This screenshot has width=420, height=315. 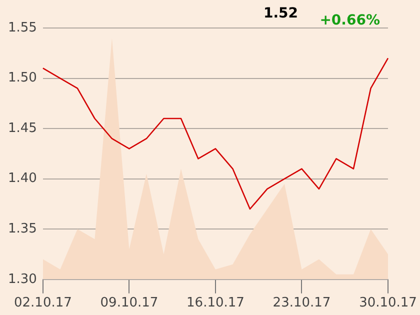 What do you see at coordinates (22, 78) in the screenshot?
I see `y-tick-label: 1.50` at bounding box center [22, 78].